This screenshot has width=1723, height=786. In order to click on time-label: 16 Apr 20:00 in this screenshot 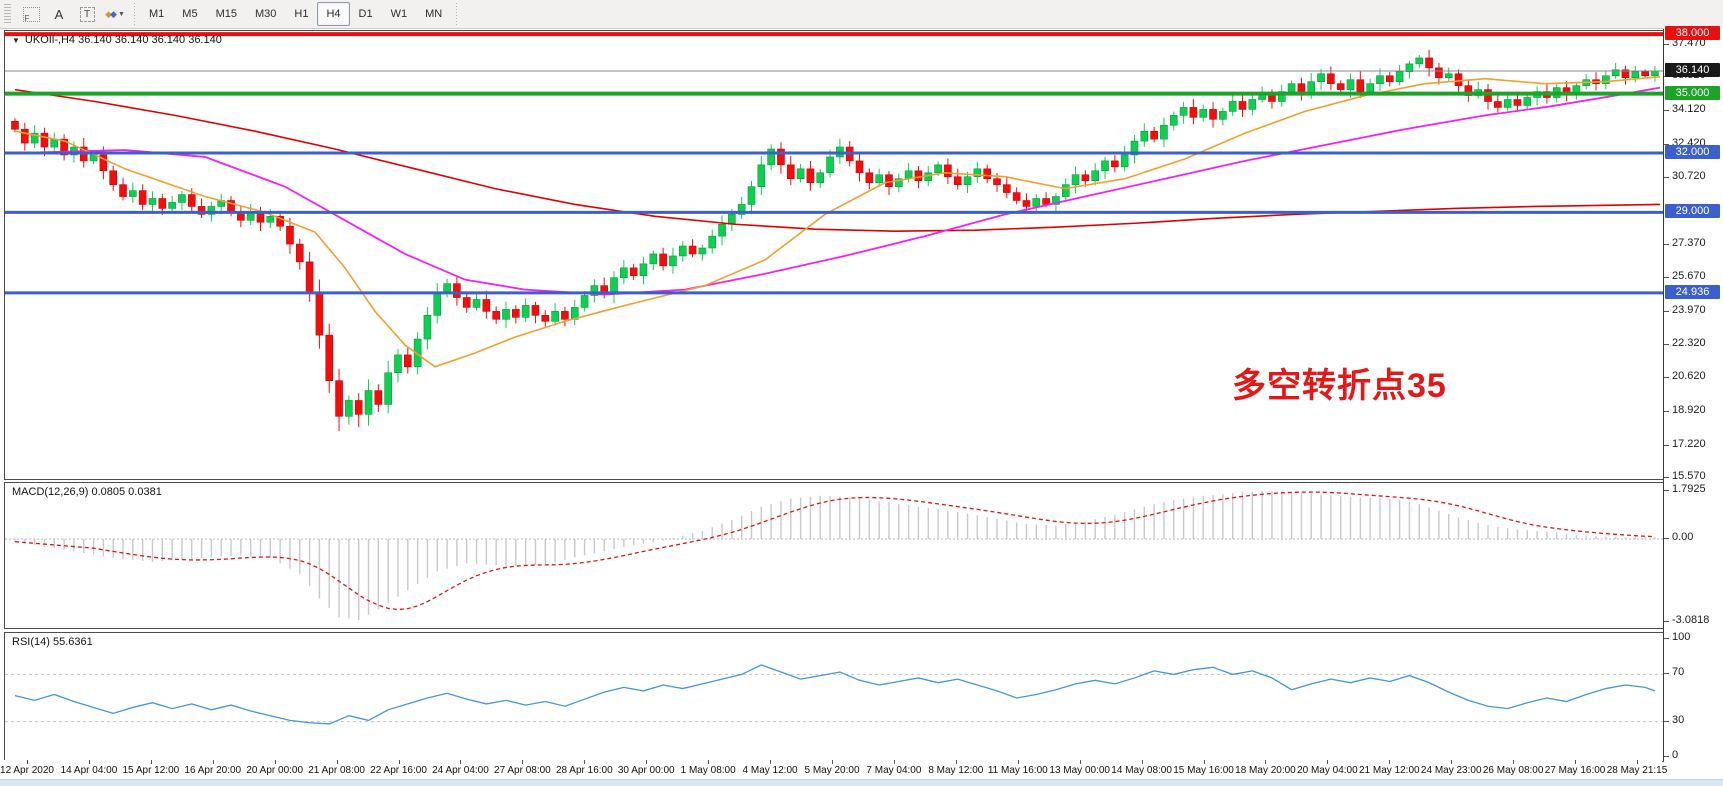, I will do `click(213, 770)`.